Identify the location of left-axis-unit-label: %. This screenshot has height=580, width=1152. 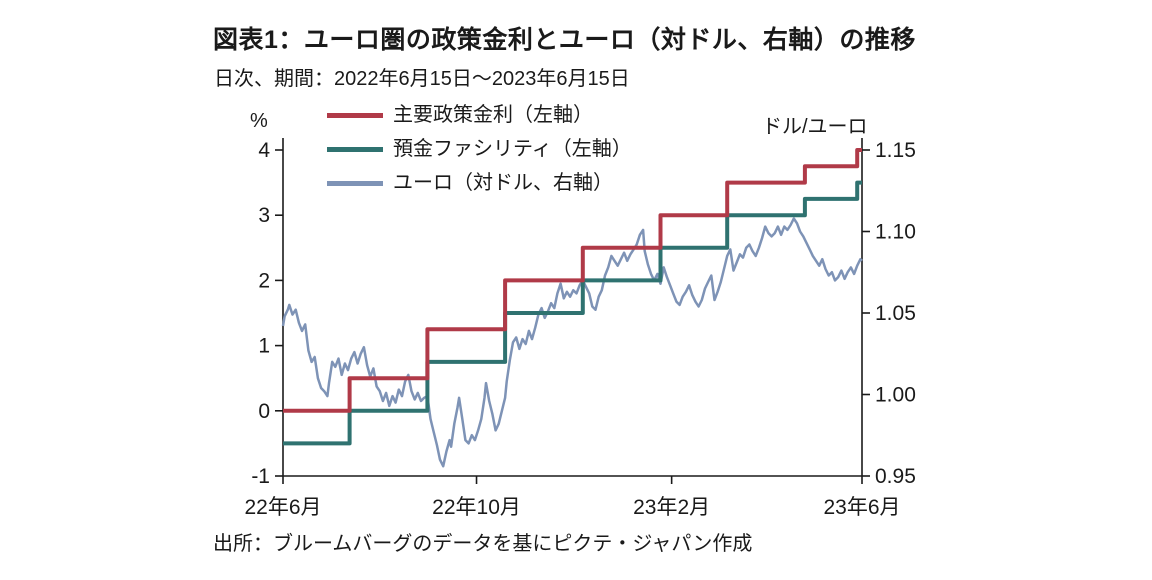
(259, 121).